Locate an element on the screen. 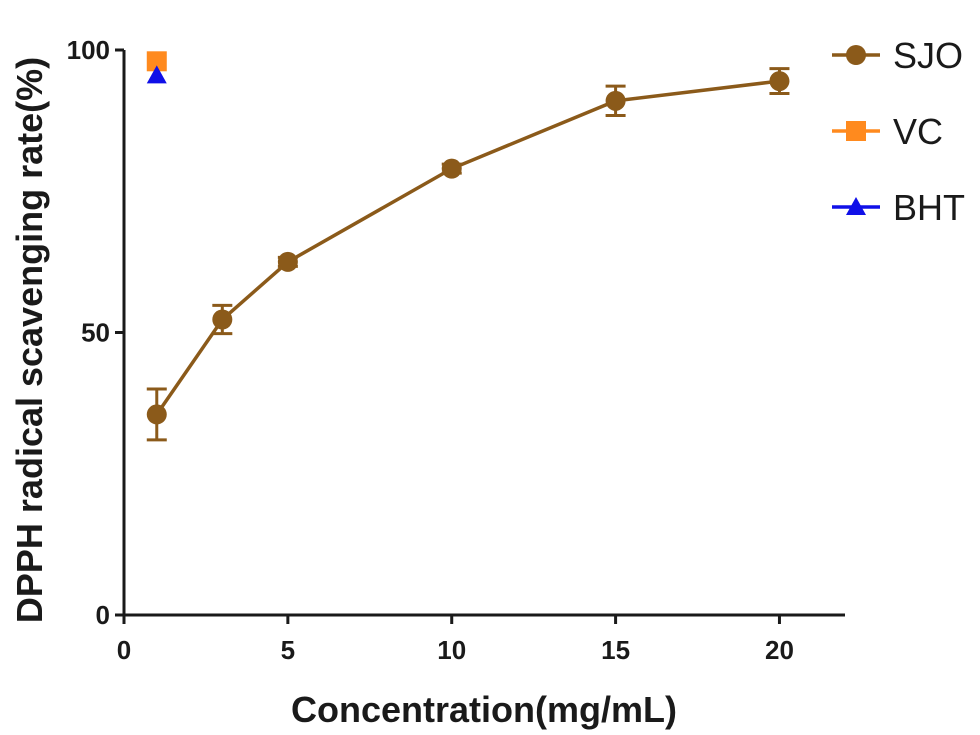 This screenshot has width=980, height=735. x-tick-label: 10 is located at coordinates (451, 650).